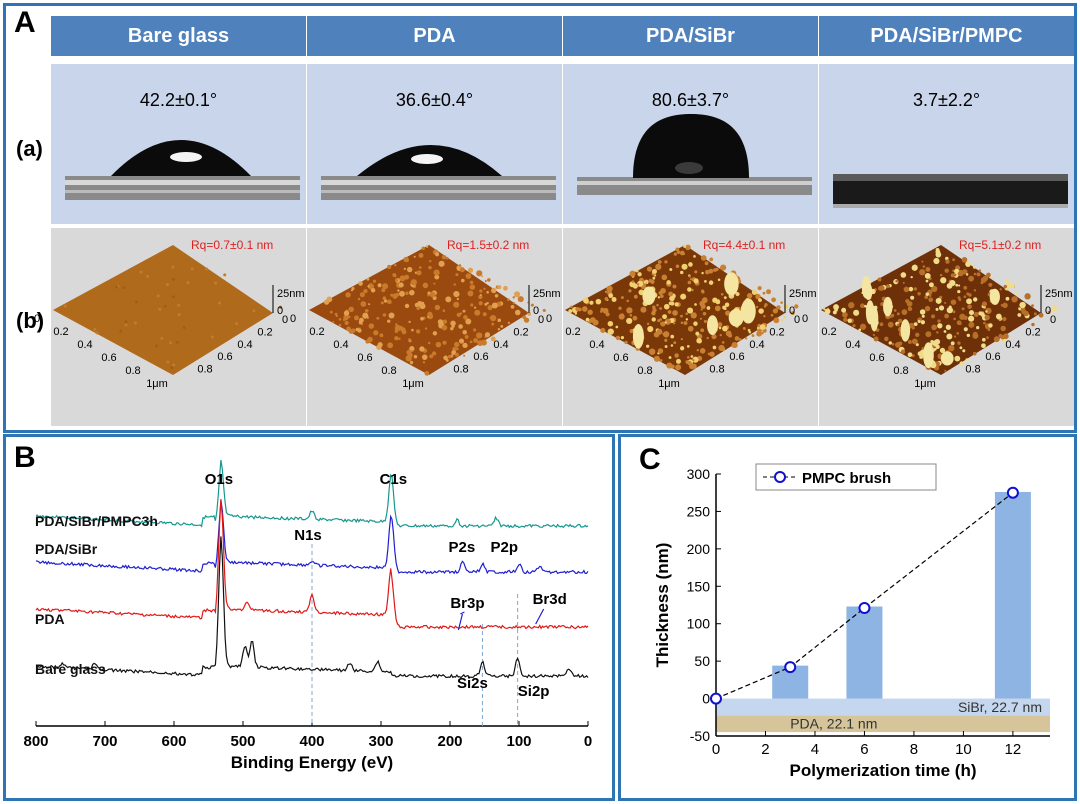 The height and width of the screenshot is (804, 1080). I want to click on row-label-b: (b), so click(30, 320).